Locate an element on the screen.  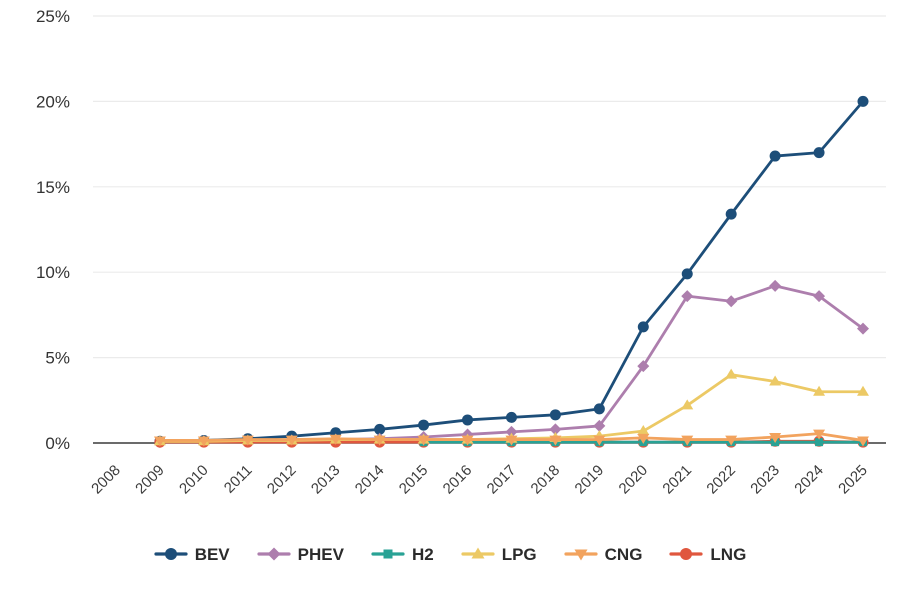
chart-legend: BEV PHEV H2 LPG CNG LNG is located at coordinates (450, 554).